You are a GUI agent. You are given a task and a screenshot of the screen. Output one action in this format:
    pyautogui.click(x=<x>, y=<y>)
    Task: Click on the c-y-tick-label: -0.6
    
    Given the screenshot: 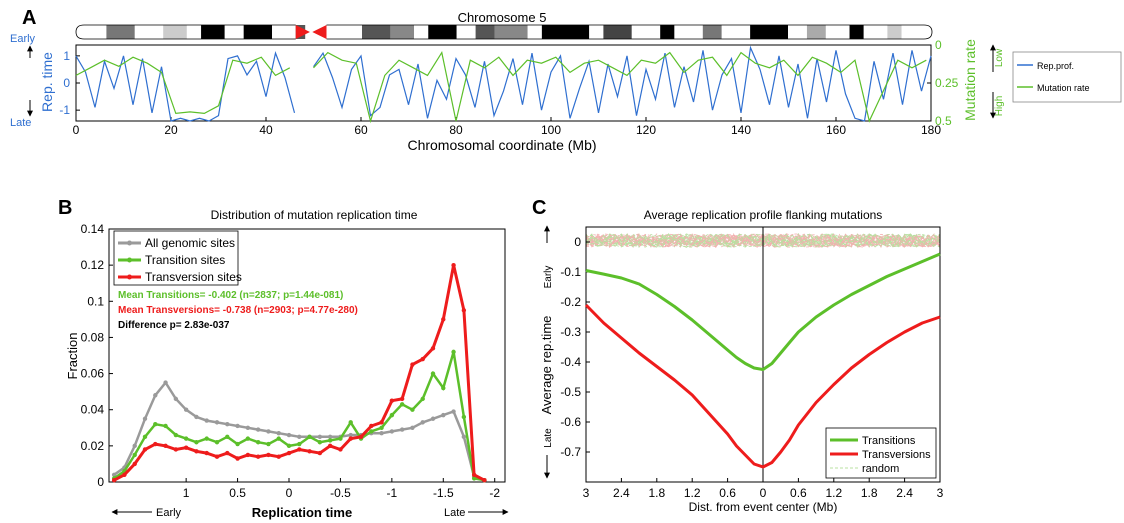 What is the action you would take?
    pyautogui.click(x=570, y=422)
    